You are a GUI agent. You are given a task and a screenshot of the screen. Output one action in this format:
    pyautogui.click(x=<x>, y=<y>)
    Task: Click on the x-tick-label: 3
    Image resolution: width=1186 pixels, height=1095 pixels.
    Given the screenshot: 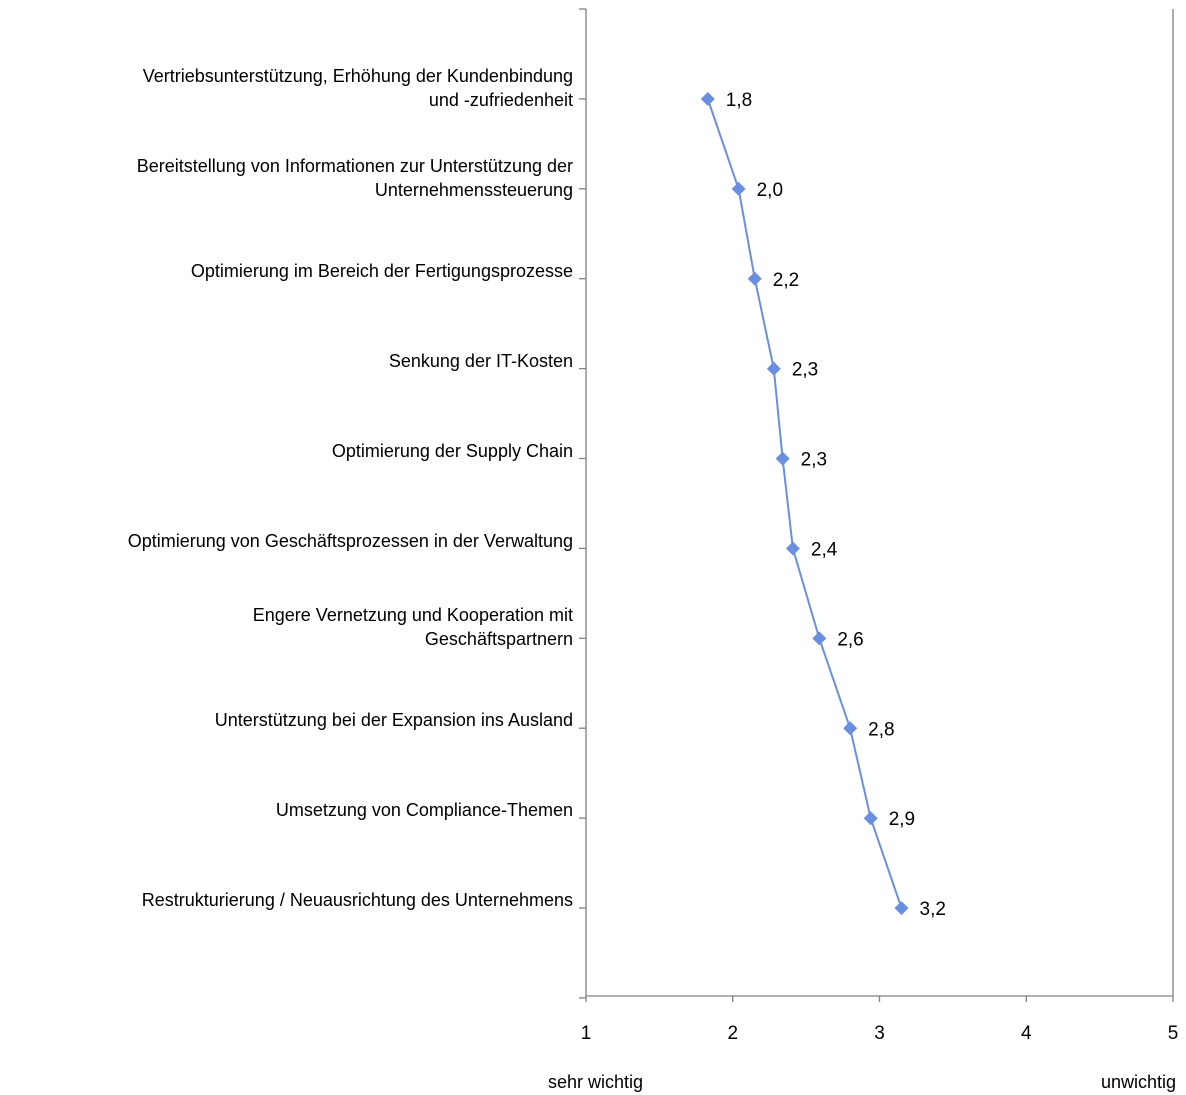 What is the action you would take?
    pyautogui.click(x=879, y=1033)
    